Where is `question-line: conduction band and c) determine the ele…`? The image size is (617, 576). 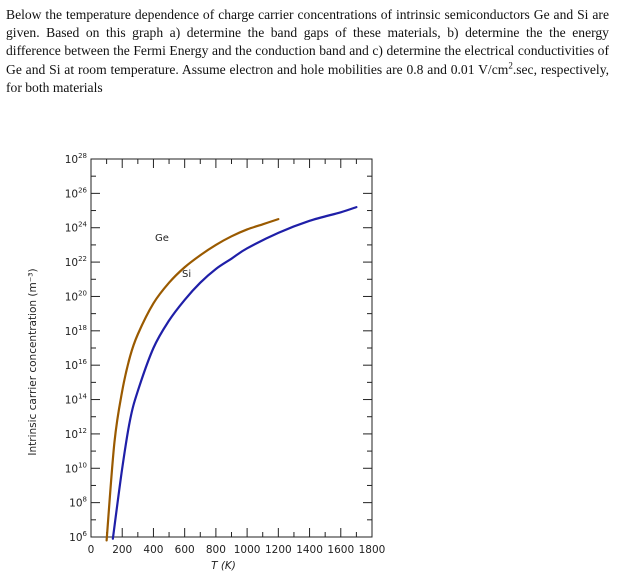 question-line: conduction band and c) determine the ele… is located at coordinates (307, 60).